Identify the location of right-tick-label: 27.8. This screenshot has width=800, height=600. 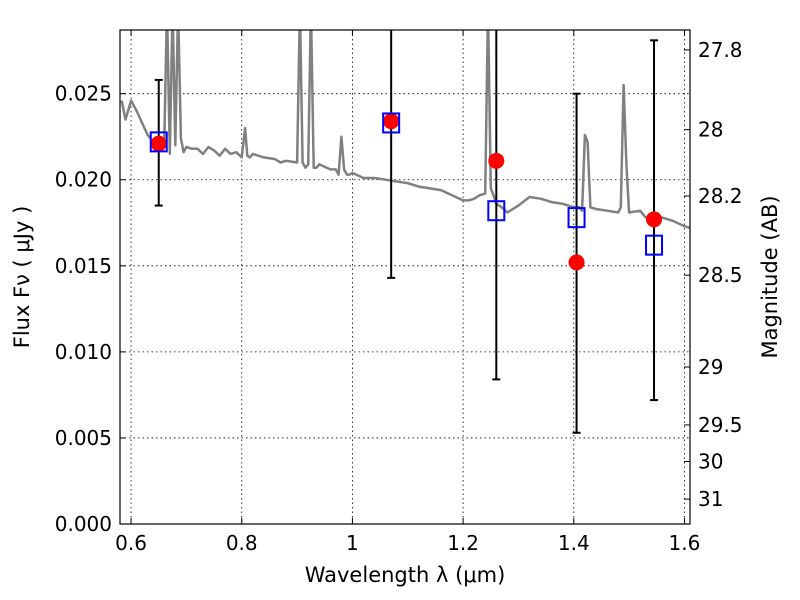
(720, 50).